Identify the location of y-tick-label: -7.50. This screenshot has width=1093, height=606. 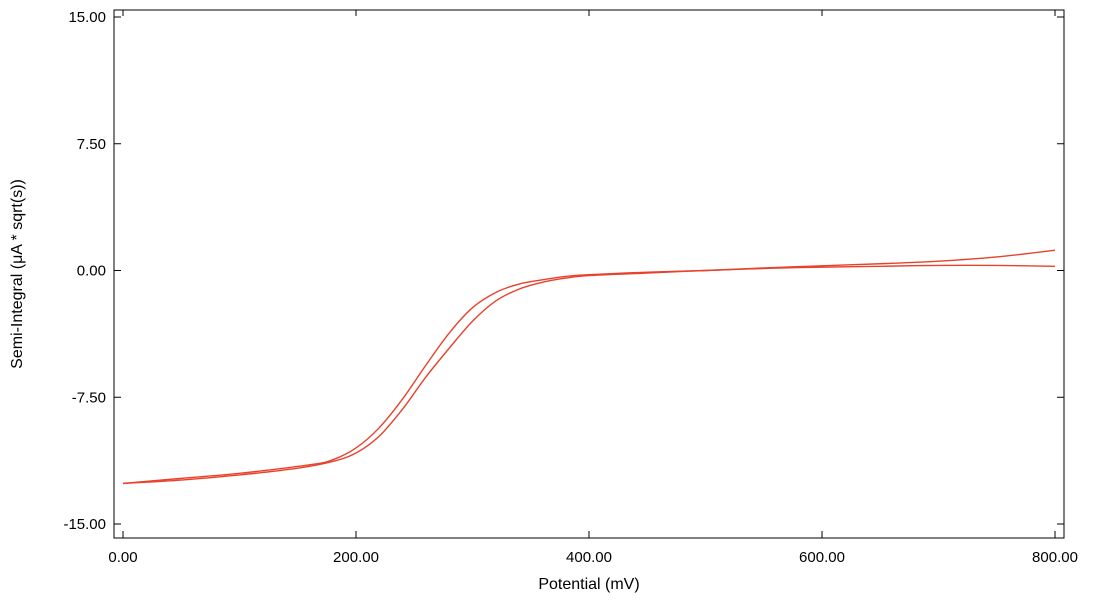
(89, 397).